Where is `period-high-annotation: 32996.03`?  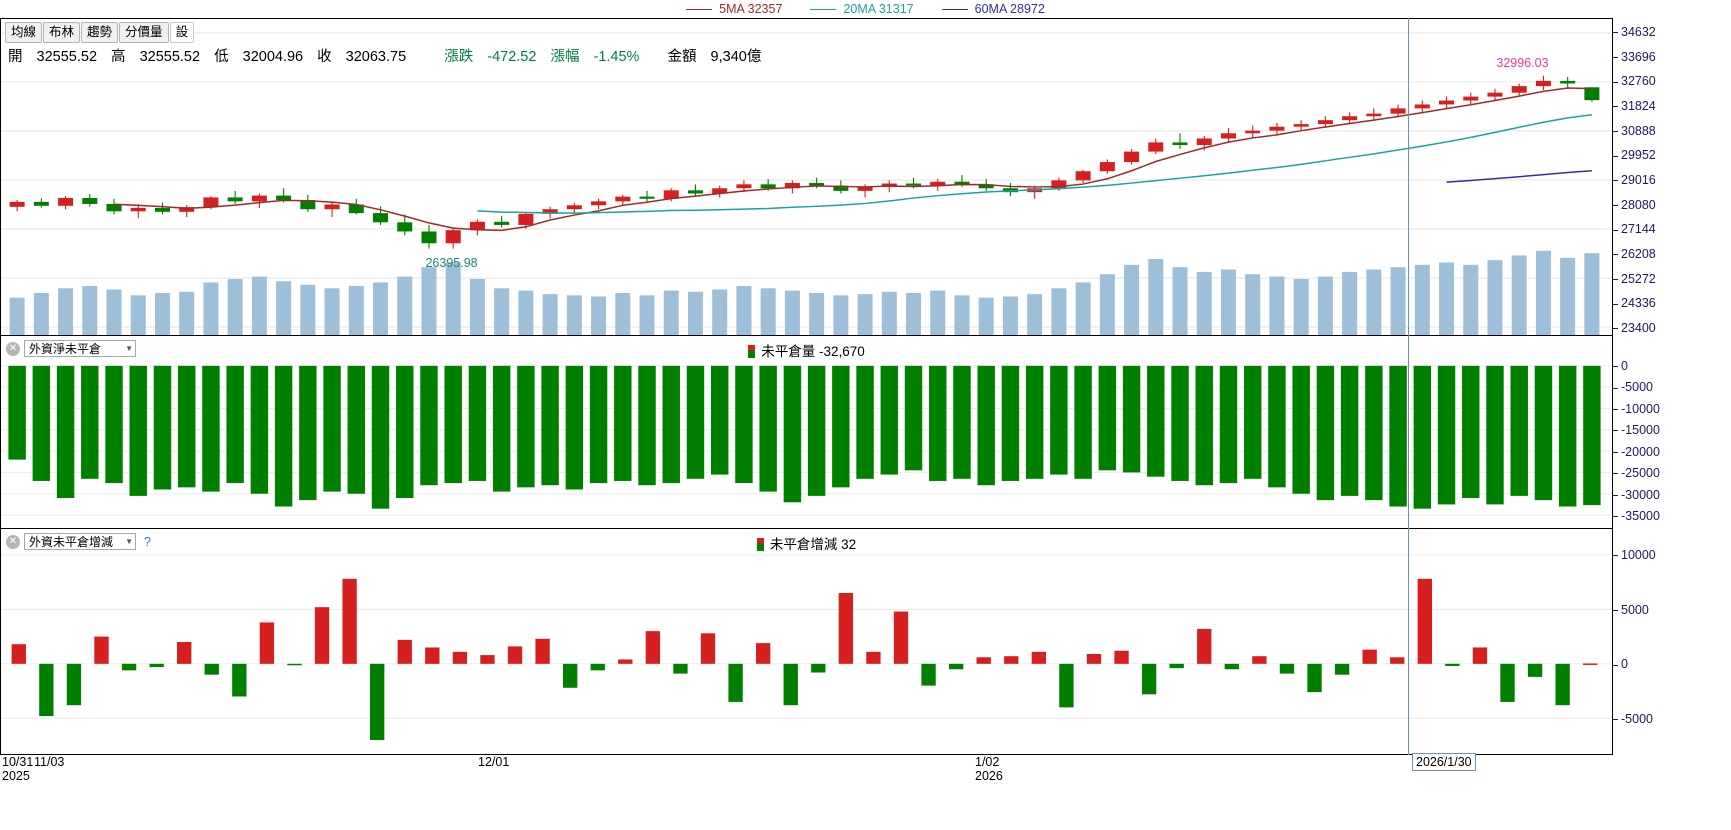 period-high-annotation: 32996.03 is located at coordinates (1522, 63).